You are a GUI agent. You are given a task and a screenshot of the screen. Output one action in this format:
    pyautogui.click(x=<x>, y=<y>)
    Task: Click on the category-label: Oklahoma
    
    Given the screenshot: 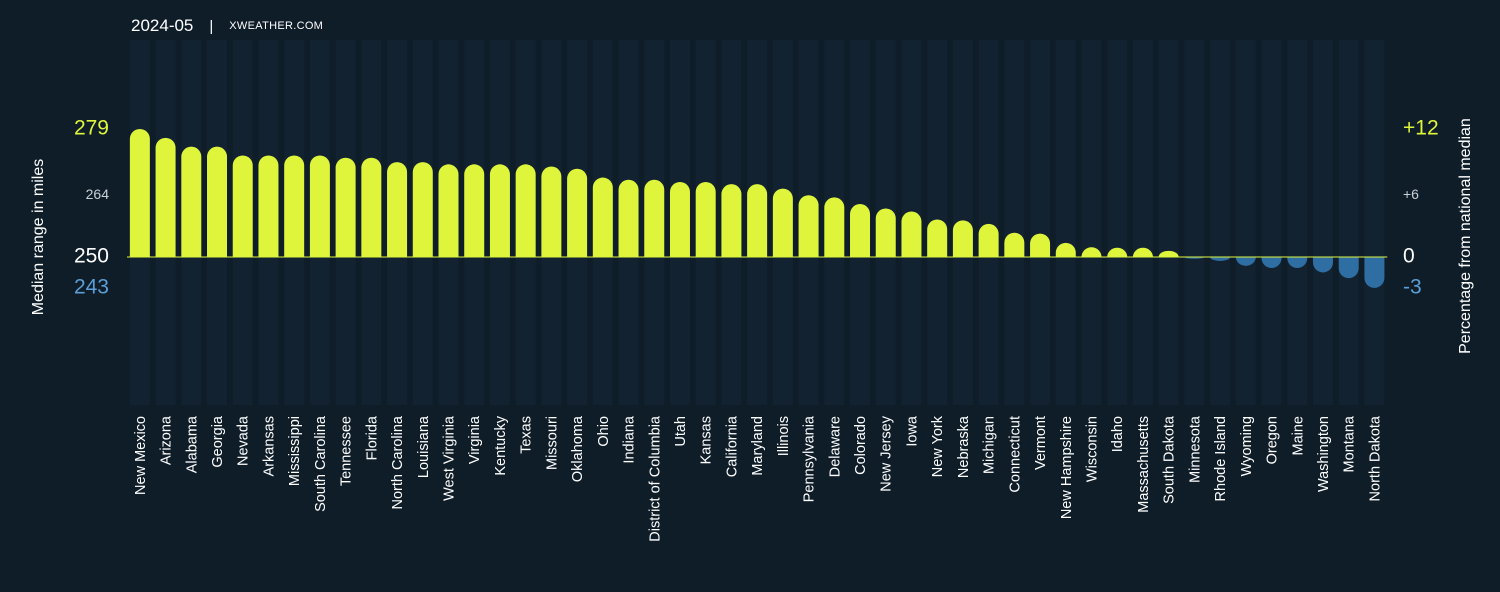 What is the action you would take?
    pyautogui.click(x=578, y=448)
    